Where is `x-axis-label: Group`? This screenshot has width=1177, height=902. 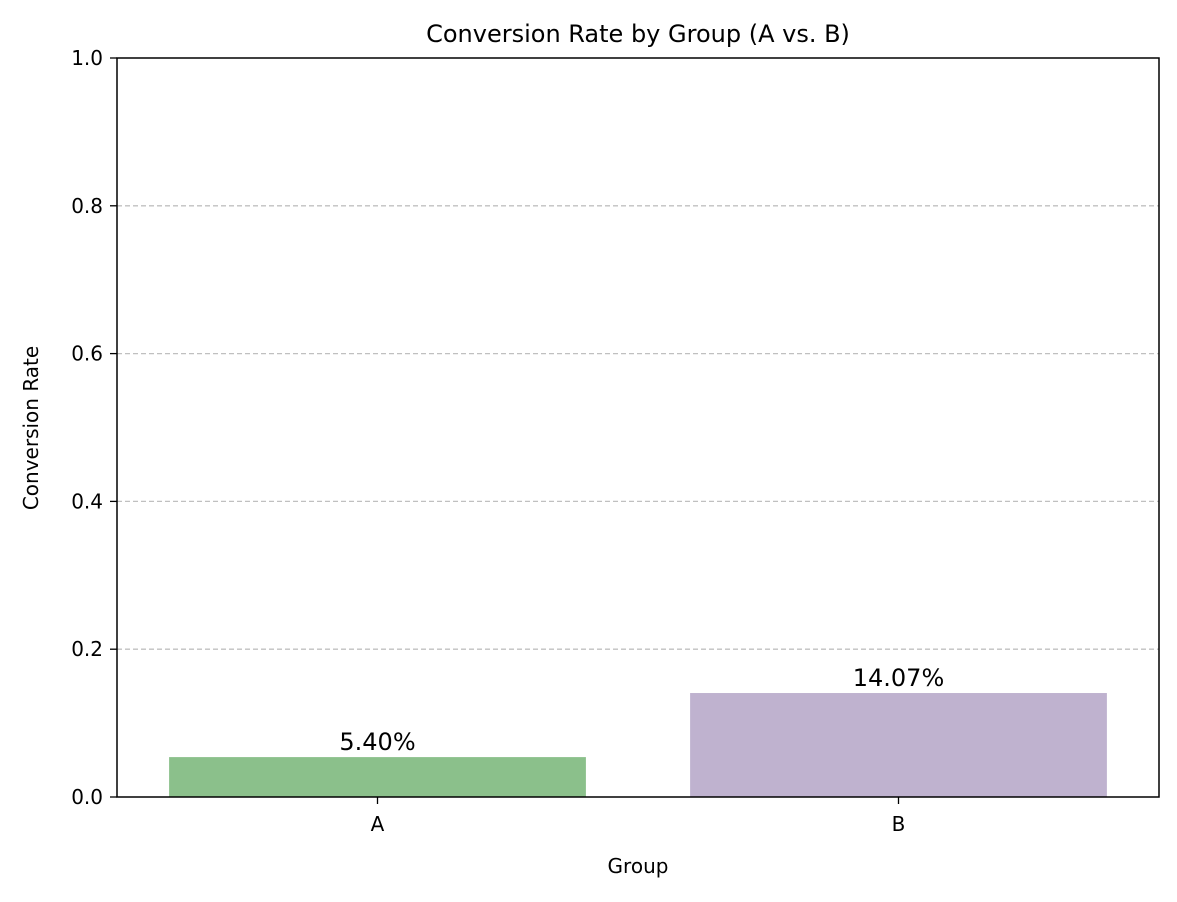 x-axis-label: Group is located at coordinates (638, 866).